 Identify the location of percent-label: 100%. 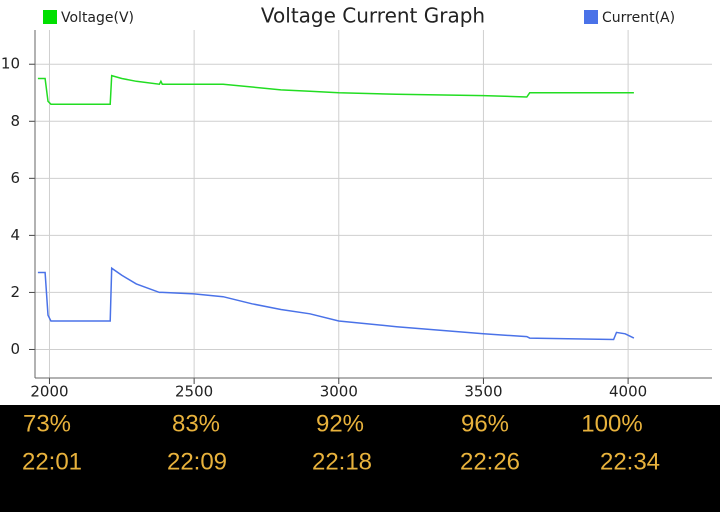
(611, 423).